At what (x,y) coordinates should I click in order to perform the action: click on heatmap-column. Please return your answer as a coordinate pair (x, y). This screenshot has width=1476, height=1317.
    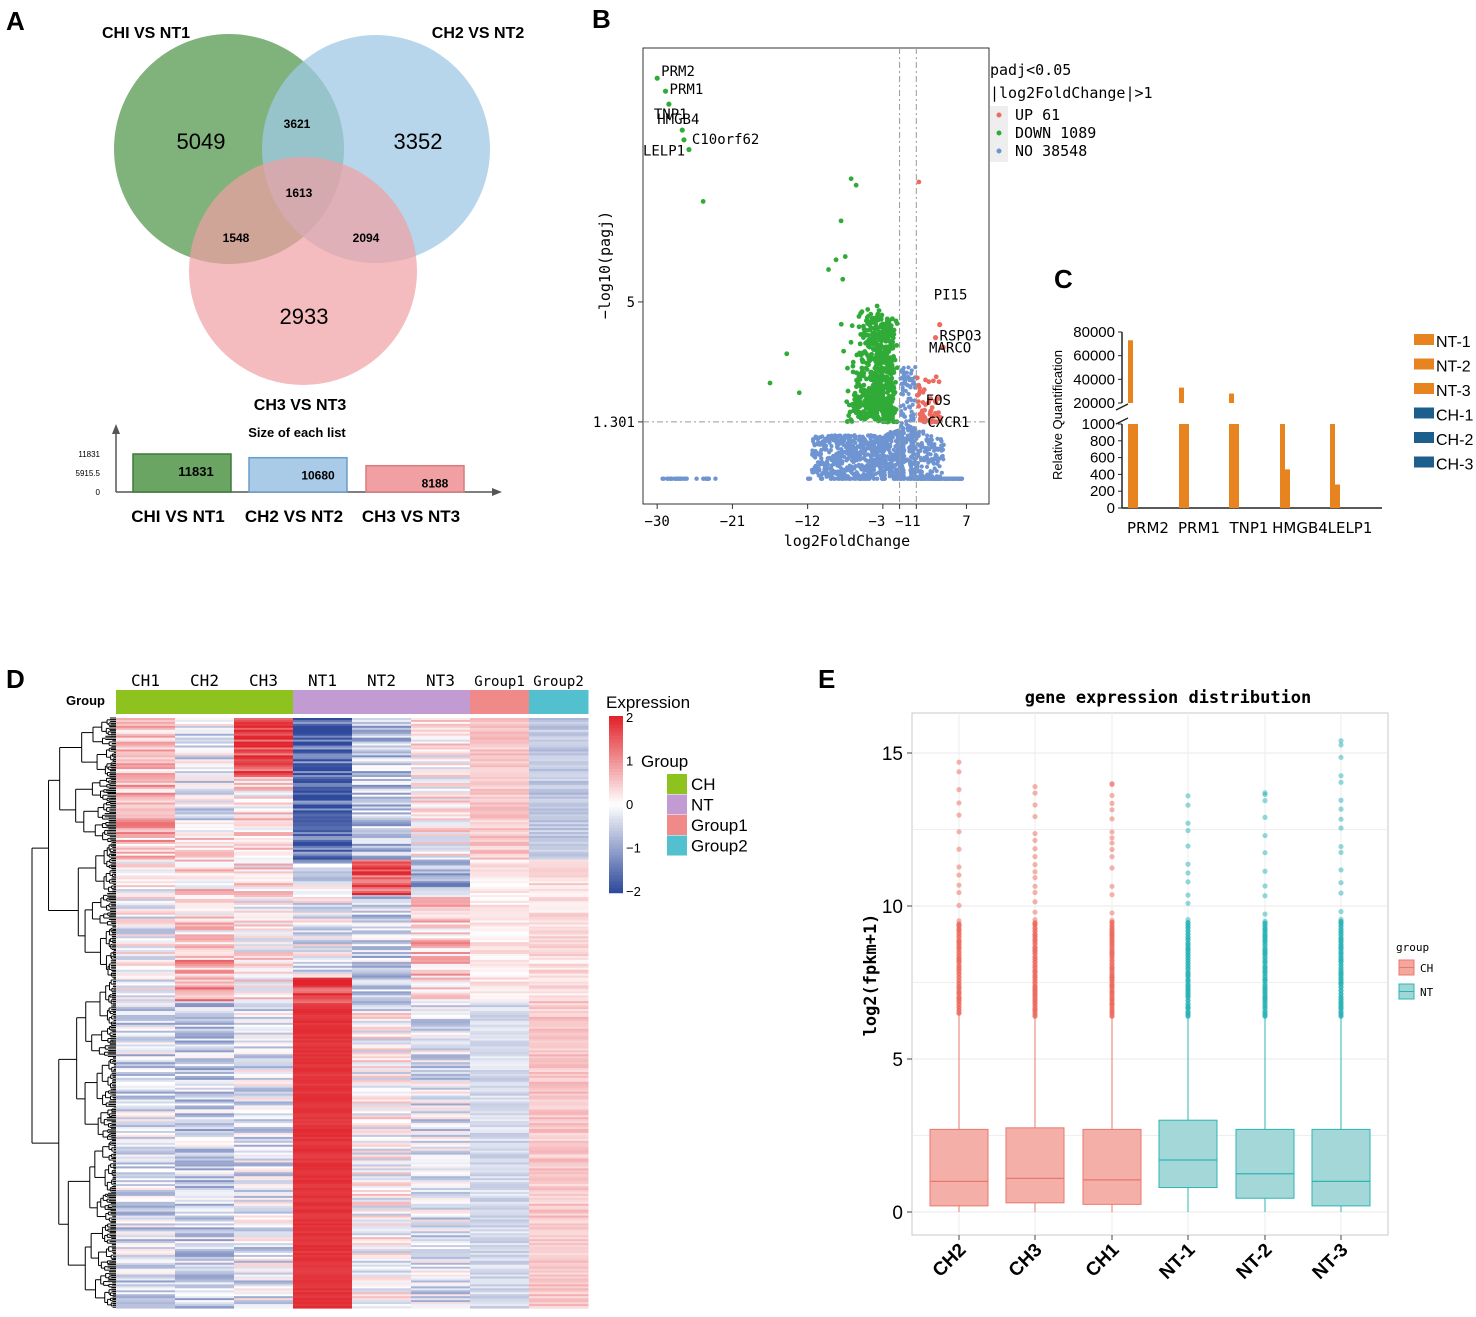
    Looking at the image, I should click on (264, 1013).